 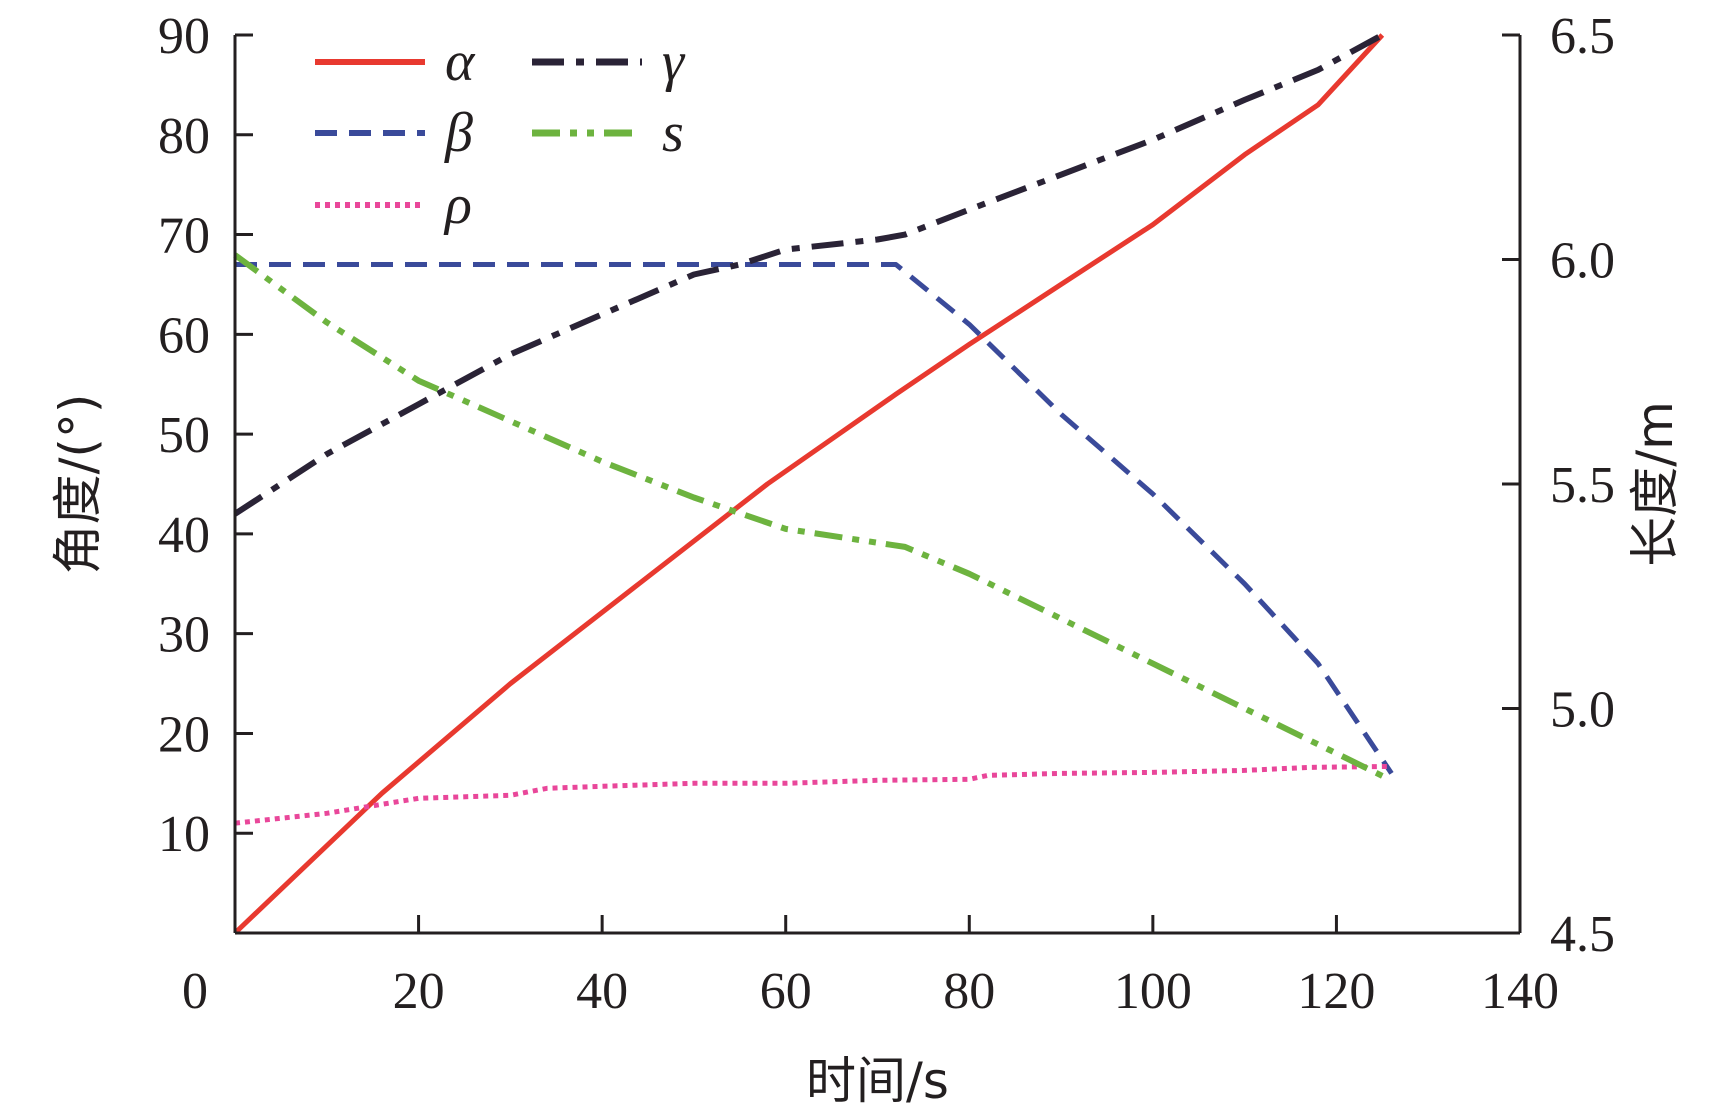 What do you see at coordinates (1520, 991) in the screenshot?
I see `x-tick-label: 140` at bounding box center [1520, 991].